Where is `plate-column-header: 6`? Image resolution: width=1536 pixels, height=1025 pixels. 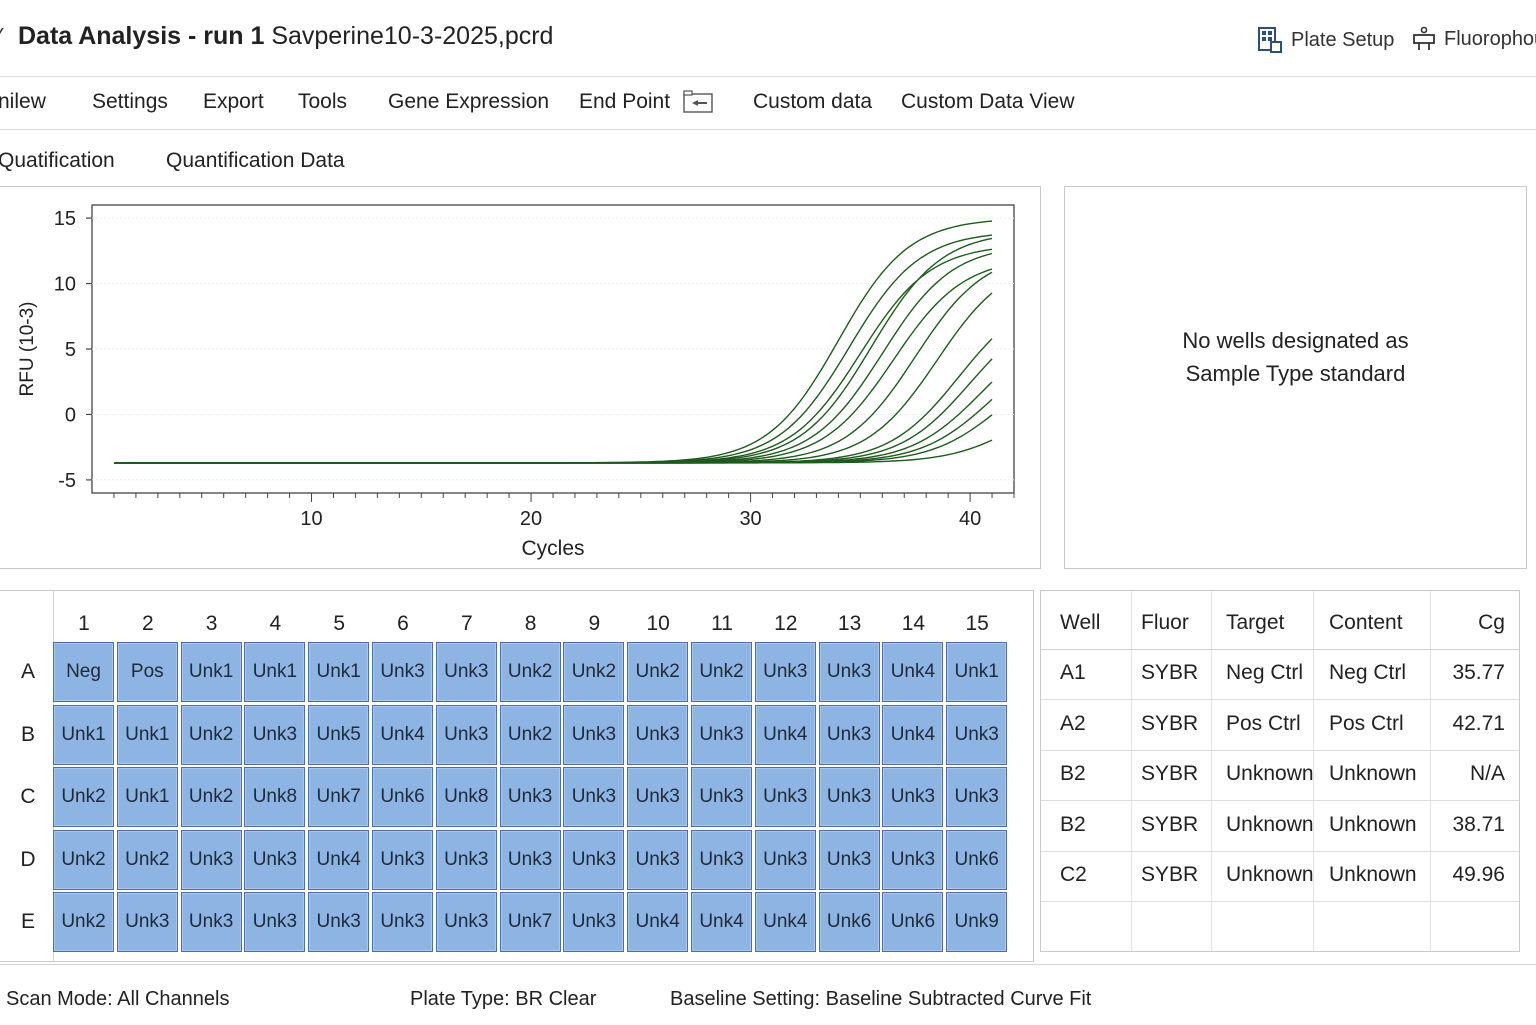
plate-column-header: 6 is located at coordinates (403, 624).